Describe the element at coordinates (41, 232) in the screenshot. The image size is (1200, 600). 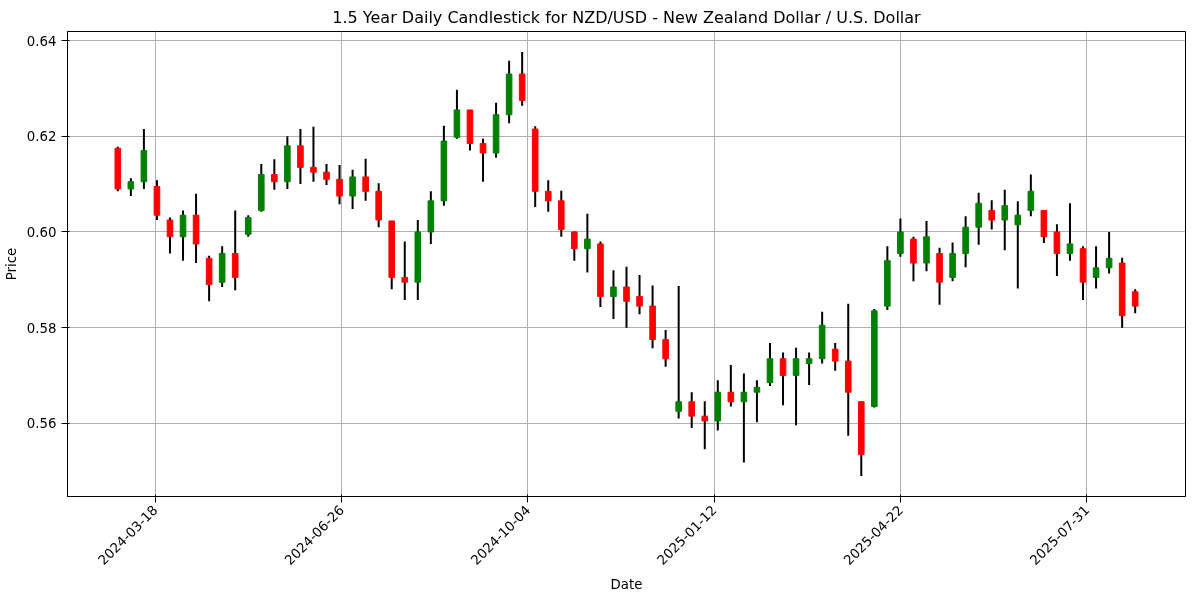
I see `y-tick-label: 0.60` at that location.